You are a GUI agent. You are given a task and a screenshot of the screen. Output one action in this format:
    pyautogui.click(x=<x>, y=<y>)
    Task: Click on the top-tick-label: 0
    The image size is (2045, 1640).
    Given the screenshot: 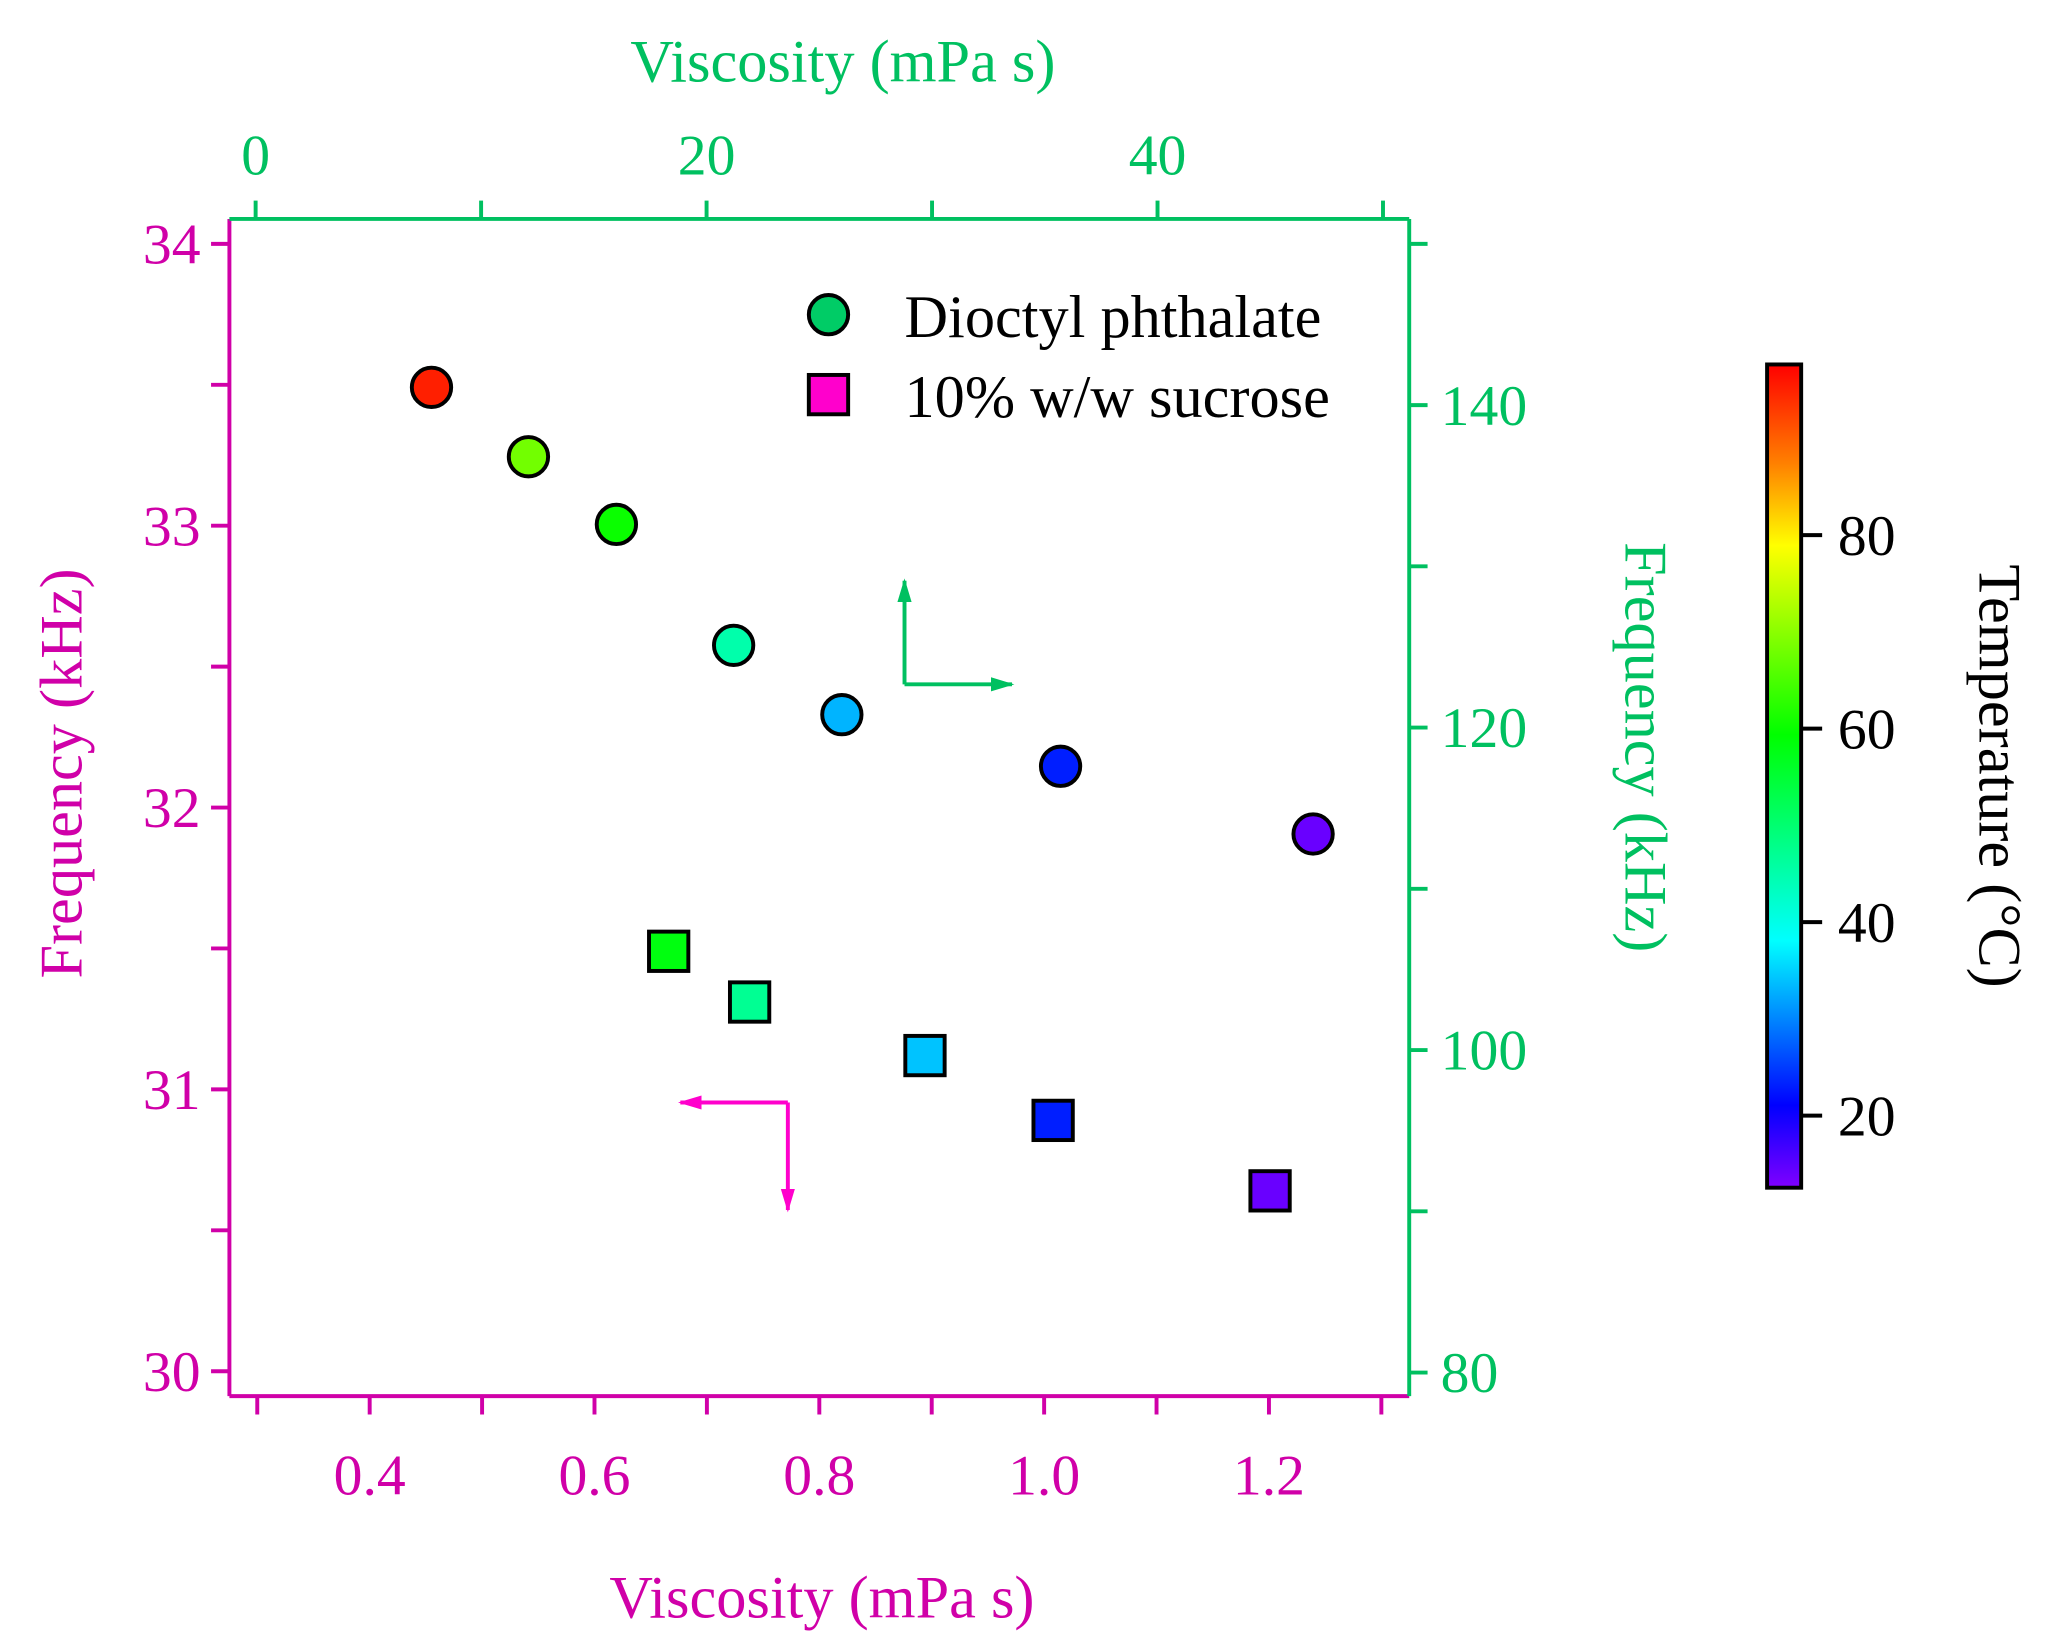 What is the action you would take?
    pyautogui.click(x=255, y=155)
    